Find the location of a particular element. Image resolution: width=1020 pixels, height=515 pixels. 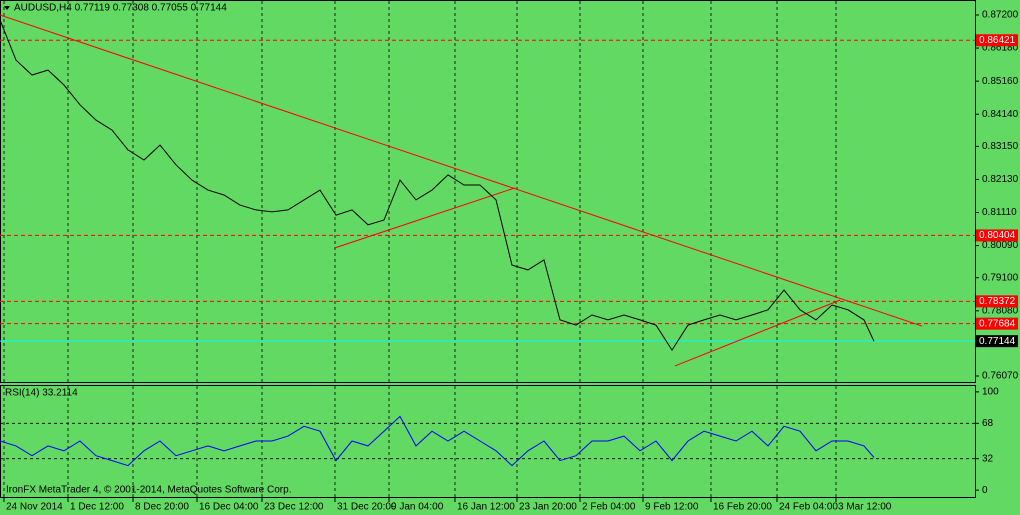

price-line is located at coordinates (437, 441).